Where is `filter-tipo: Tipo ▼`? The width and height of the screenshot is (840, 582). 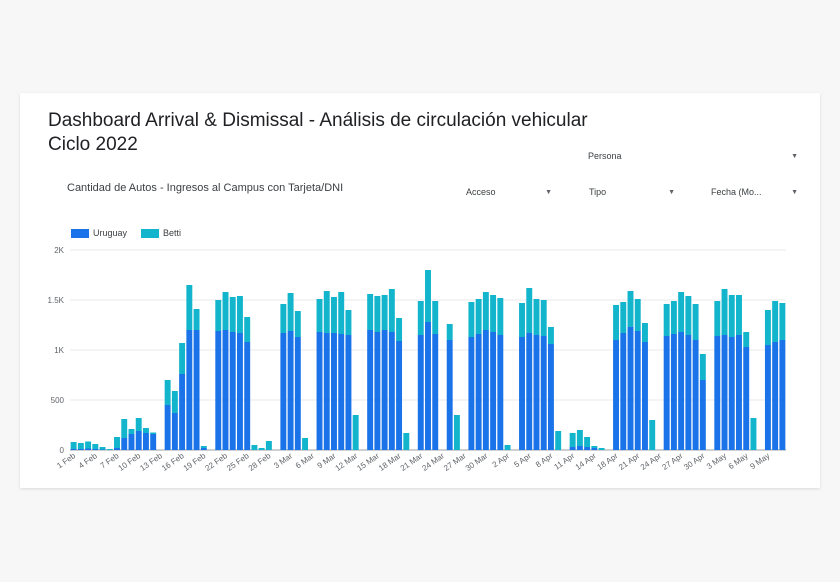 filter-tipo: Tipo ▼ is located at coordinates (632, 192).